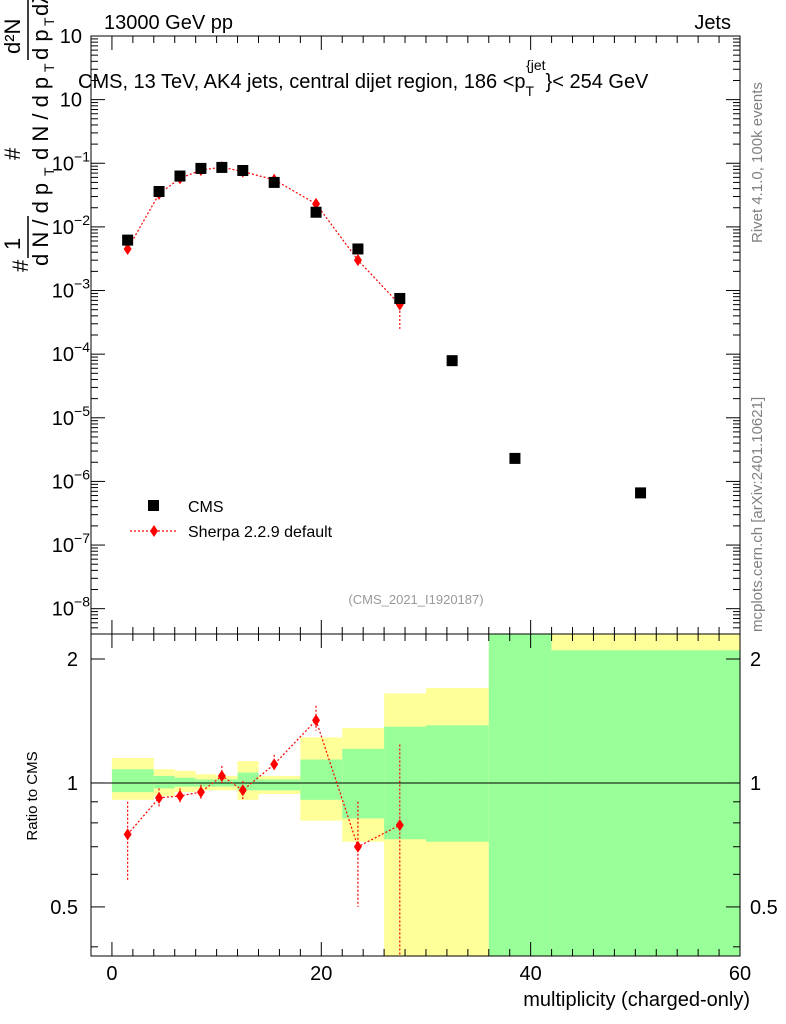 The height and width of the screenshot is (1024, 786). I want to click on ratio-y-tick-label-right: 1, so click(755, 784).